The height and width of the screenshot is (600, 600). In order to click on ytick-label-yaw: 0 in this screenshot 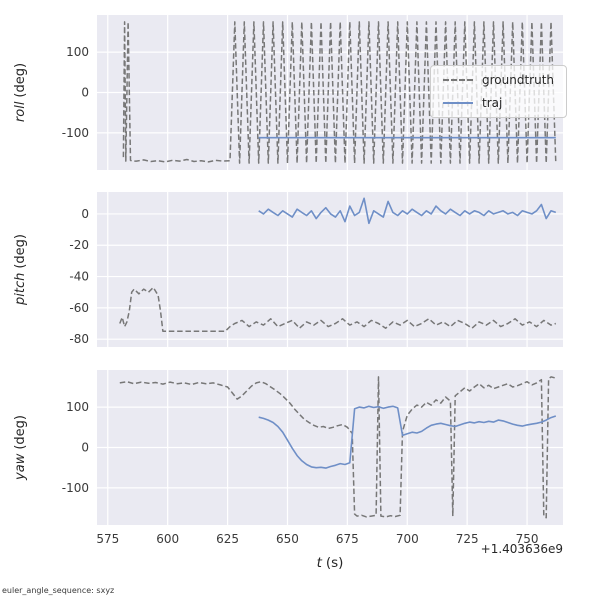, I will do `click(85, 448)`.